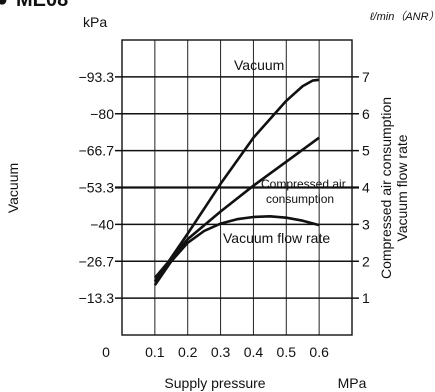 This screenshot has height=392, width=435. I want to click on x-tick-label: 0.4, so click(254, 352).